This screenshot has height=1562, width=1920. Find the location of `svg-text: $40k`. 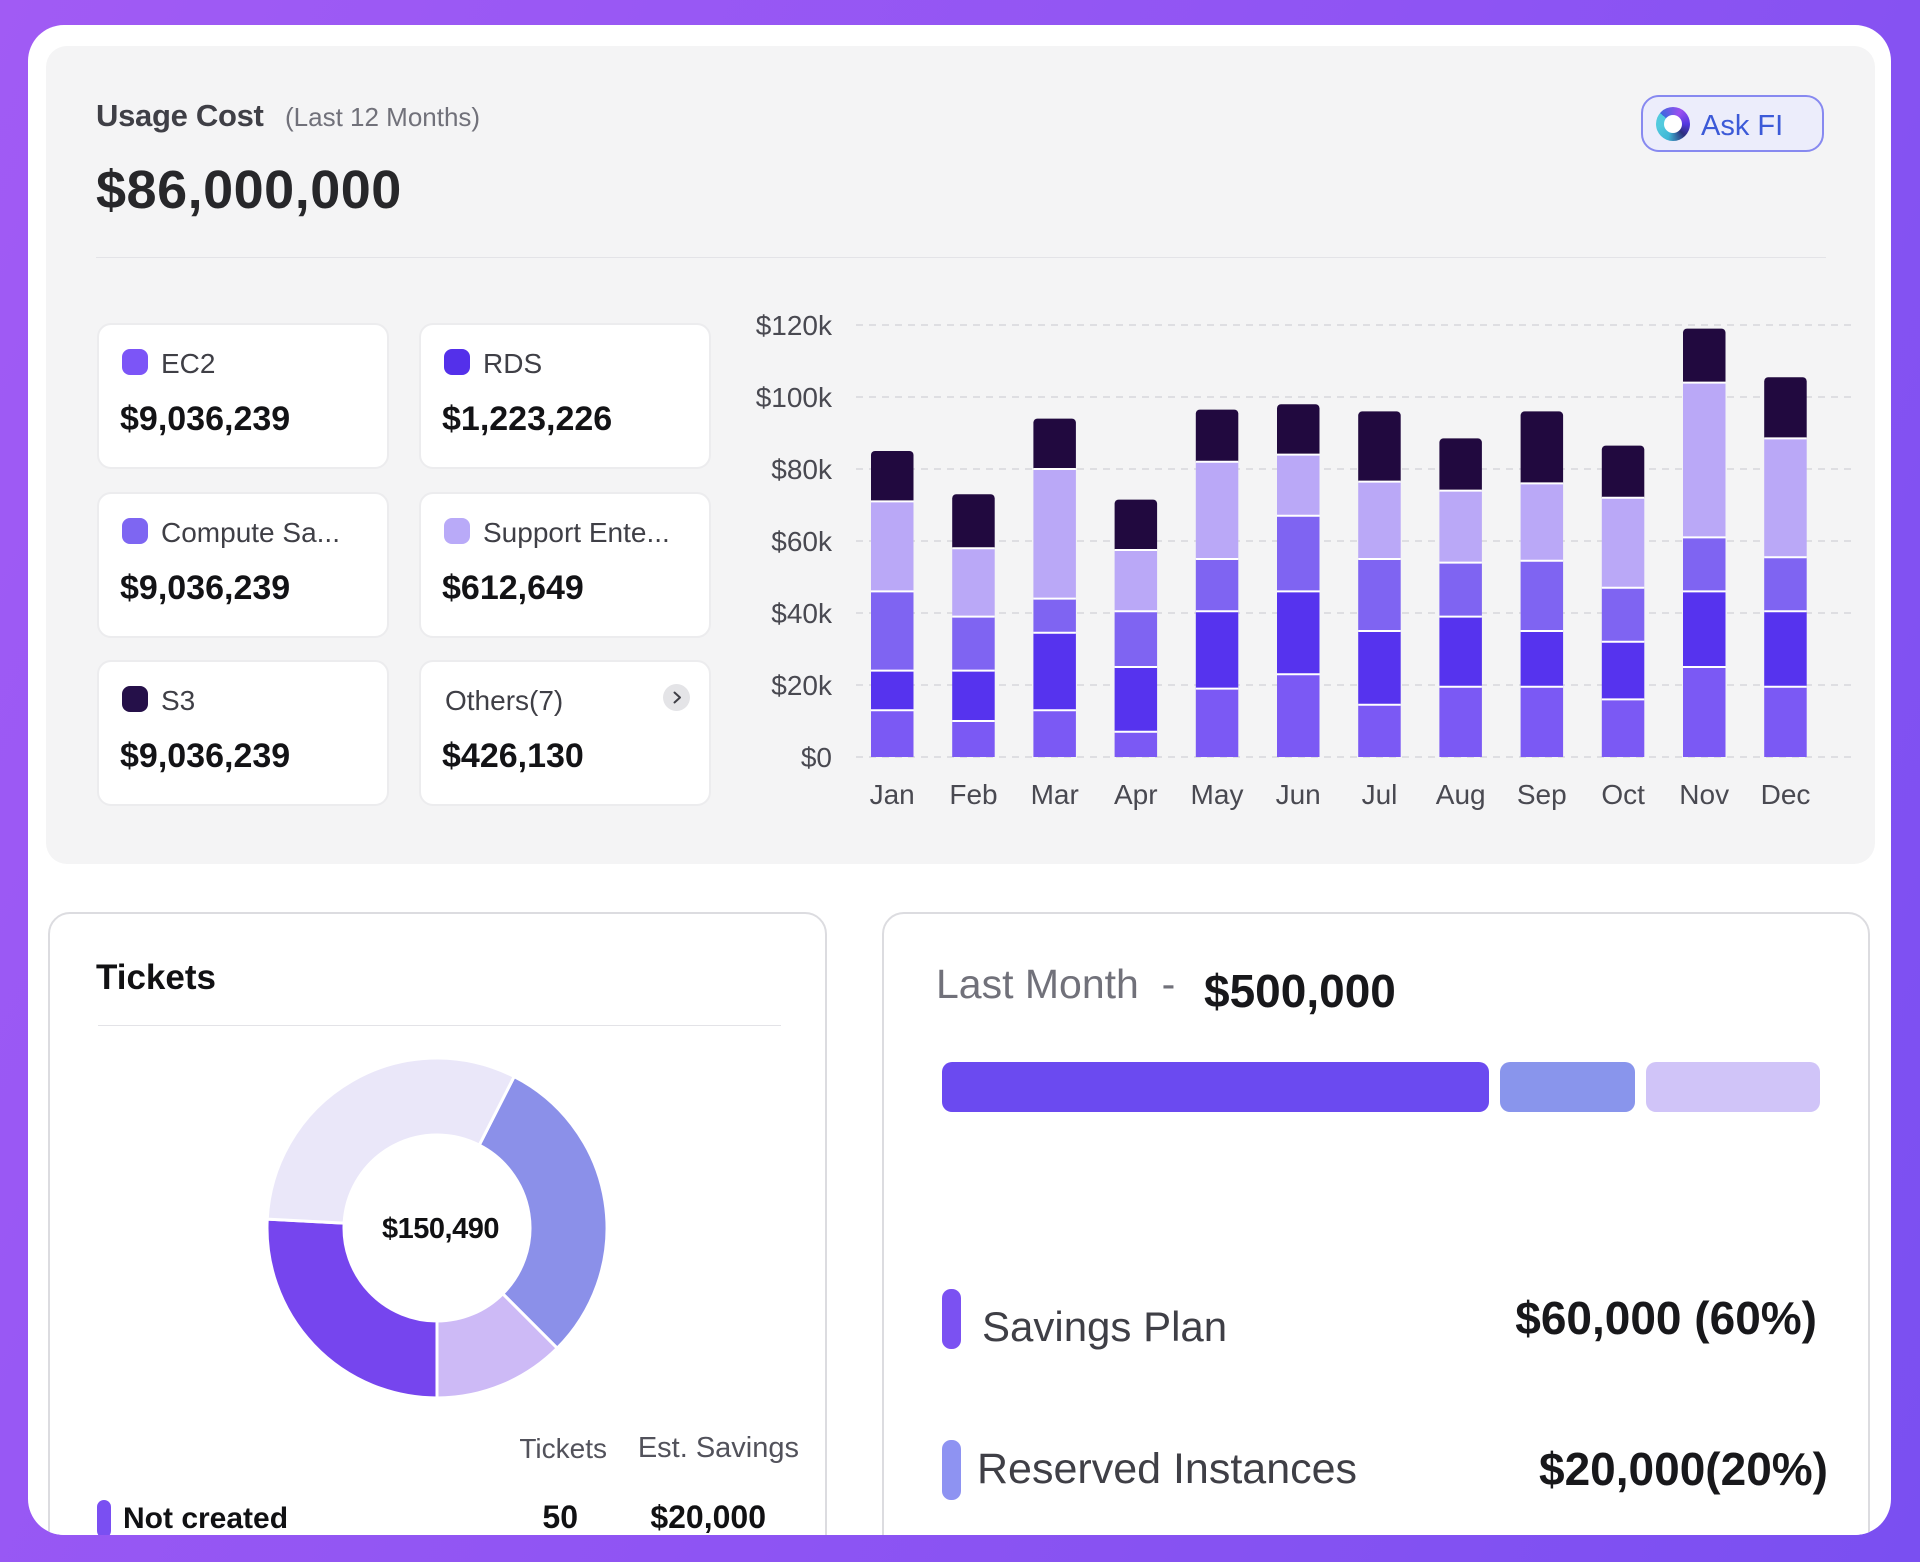

svg-text: $40k is located at coordinates (802, 613).